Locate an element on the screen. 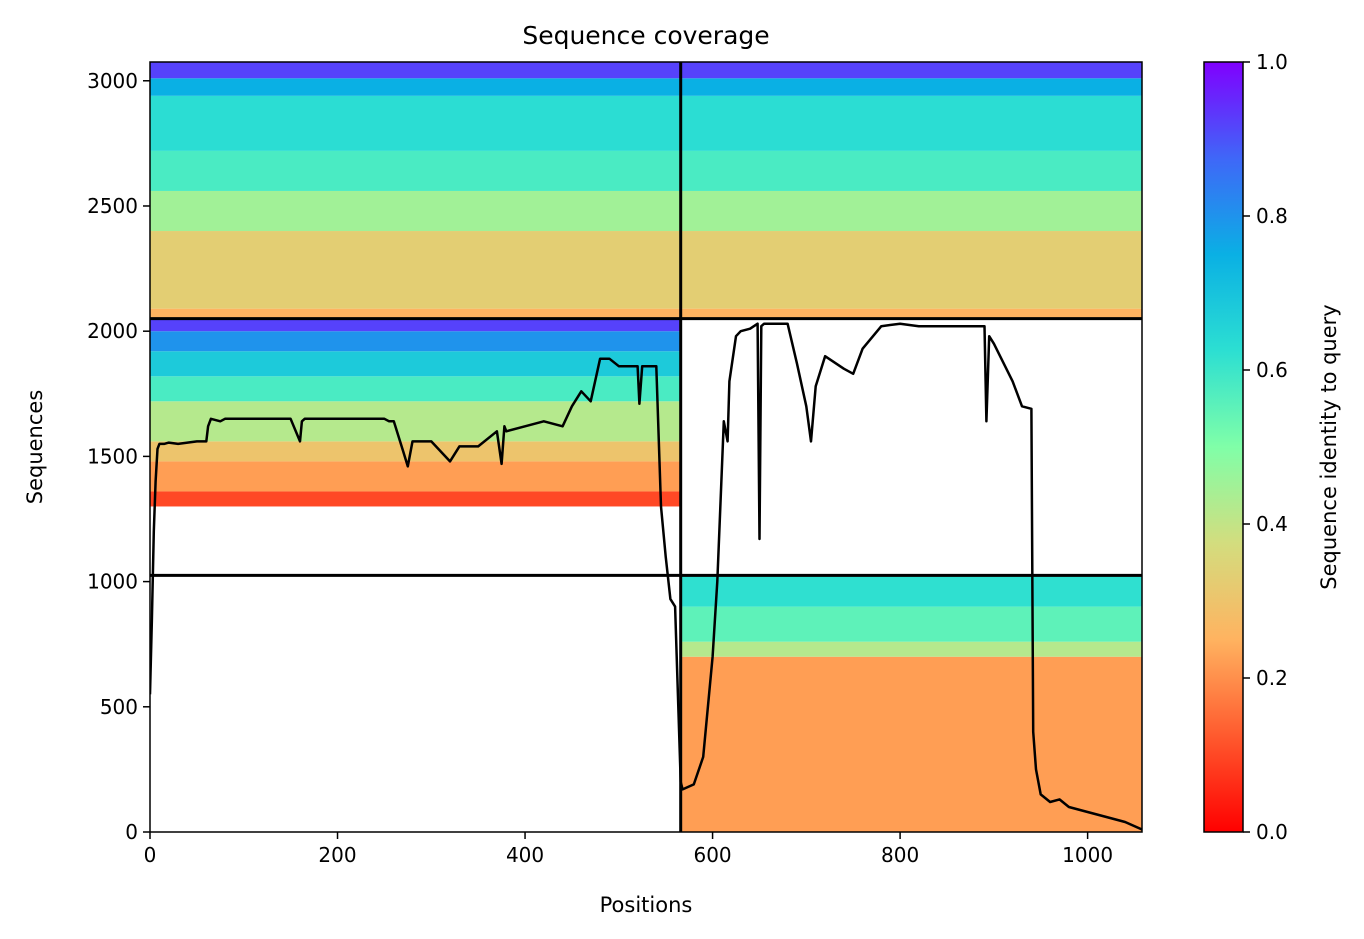 Image resolution: width=1364 pixels, height=939 pixels. x-tick-label-400: 400 is located at coordinates (525, 855).